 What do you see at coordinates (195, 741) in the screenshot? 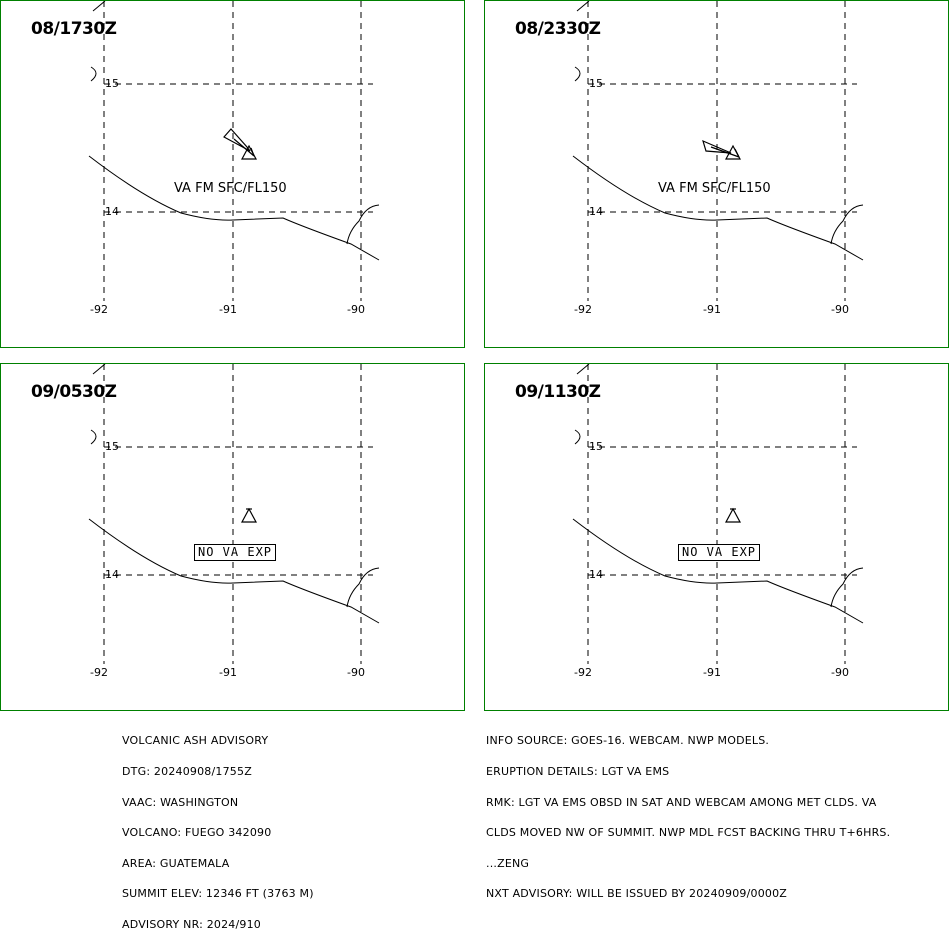
I see `advisory-line: VOLCANIC ASH ADVISORY` at bounding box center [195, 741].